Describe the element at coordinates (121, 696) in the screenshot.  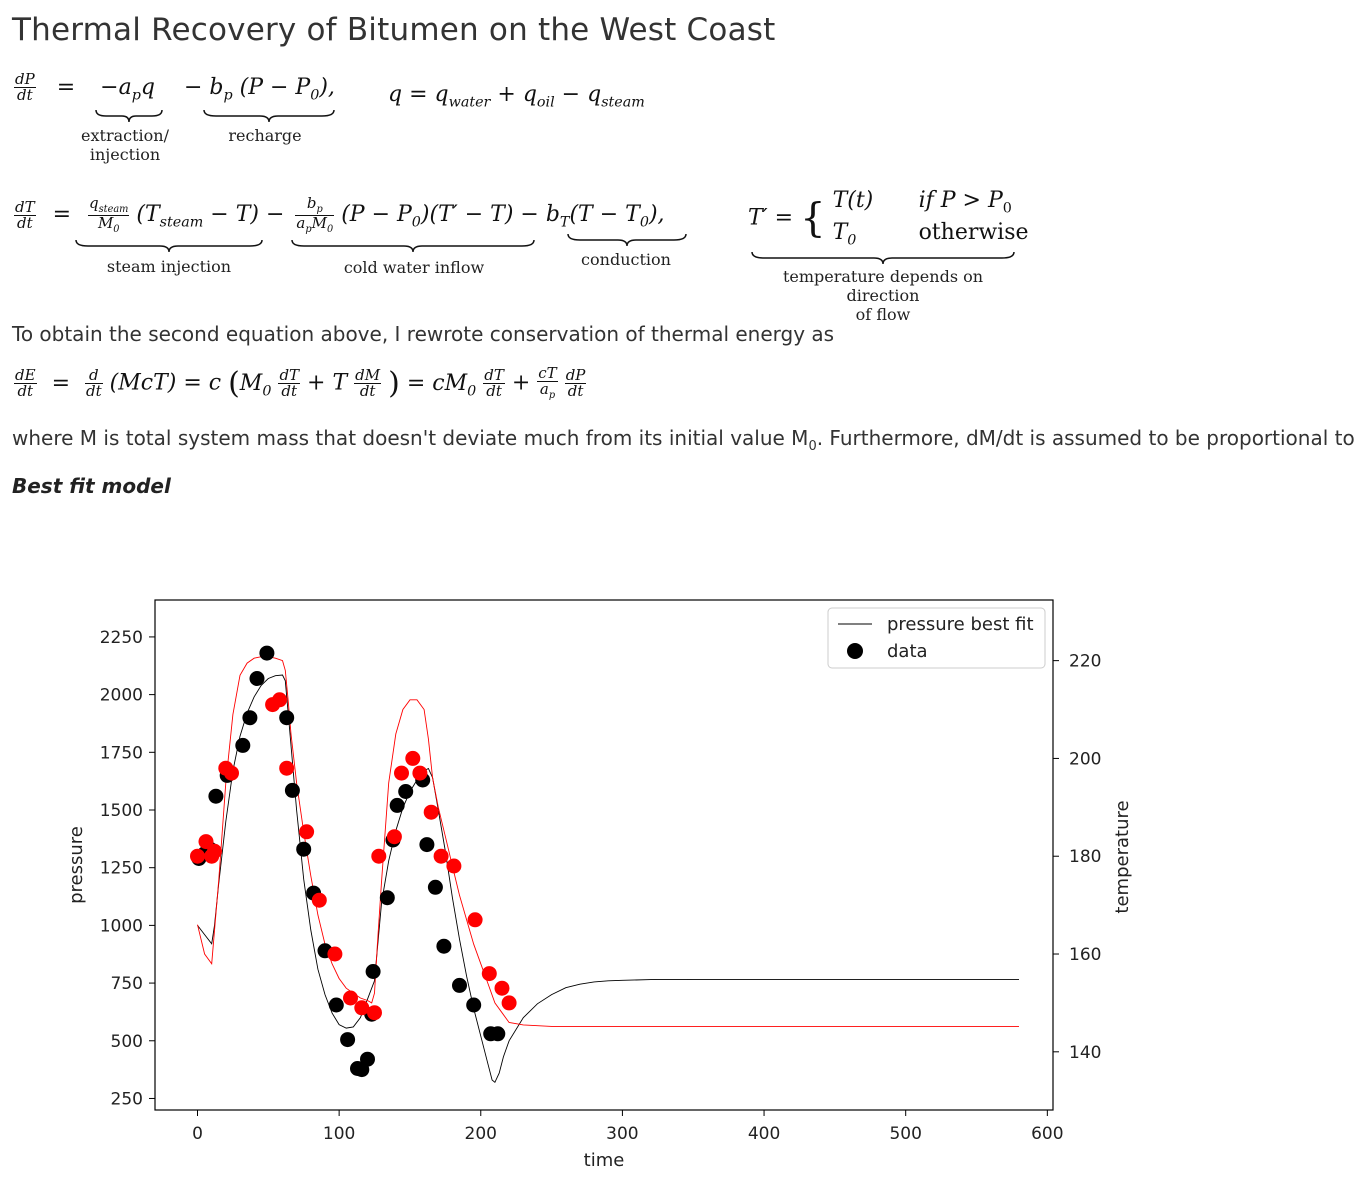
I see `y-tick-label: 2000` at that location.